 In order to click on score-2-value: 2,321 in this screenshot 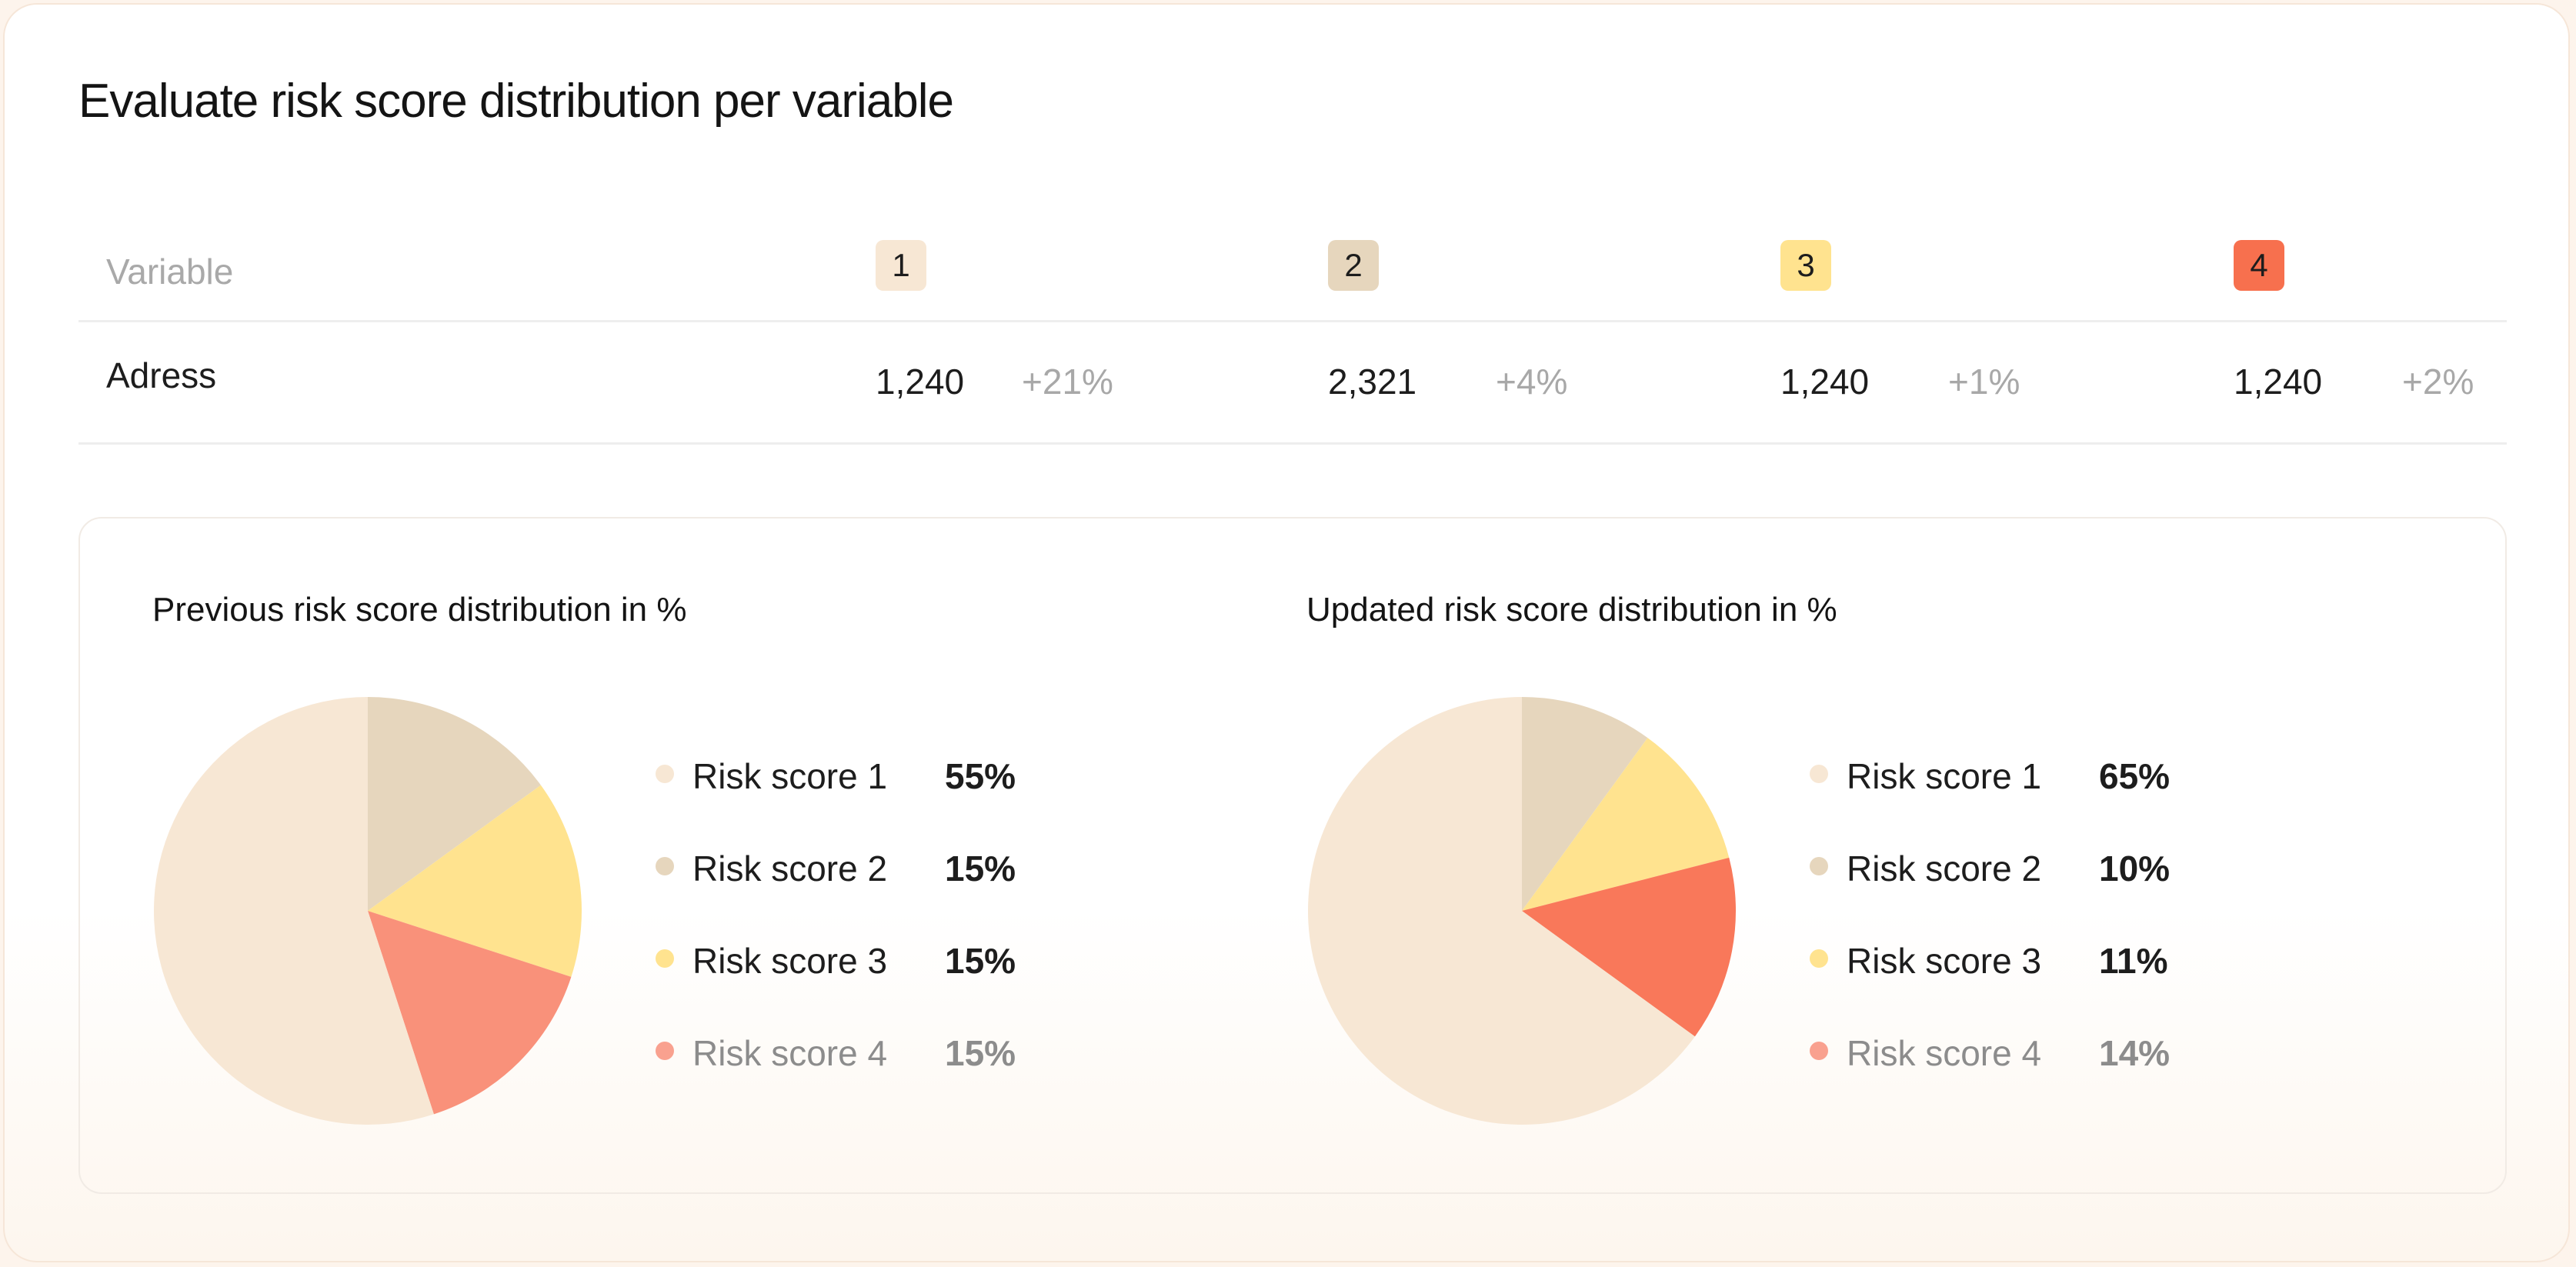, I will do `click(1372, 382)`.